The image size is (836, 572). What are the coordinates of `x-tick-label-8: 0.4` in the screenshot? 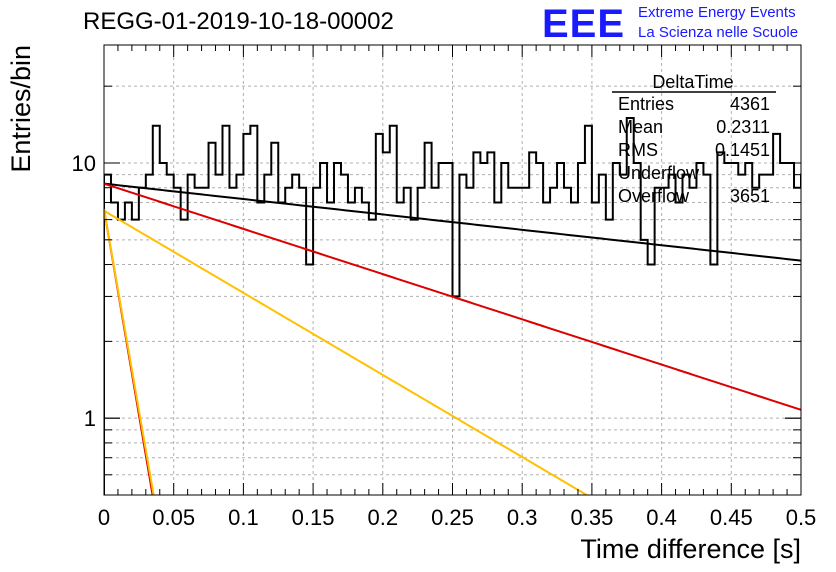 It's located at (661, 517).